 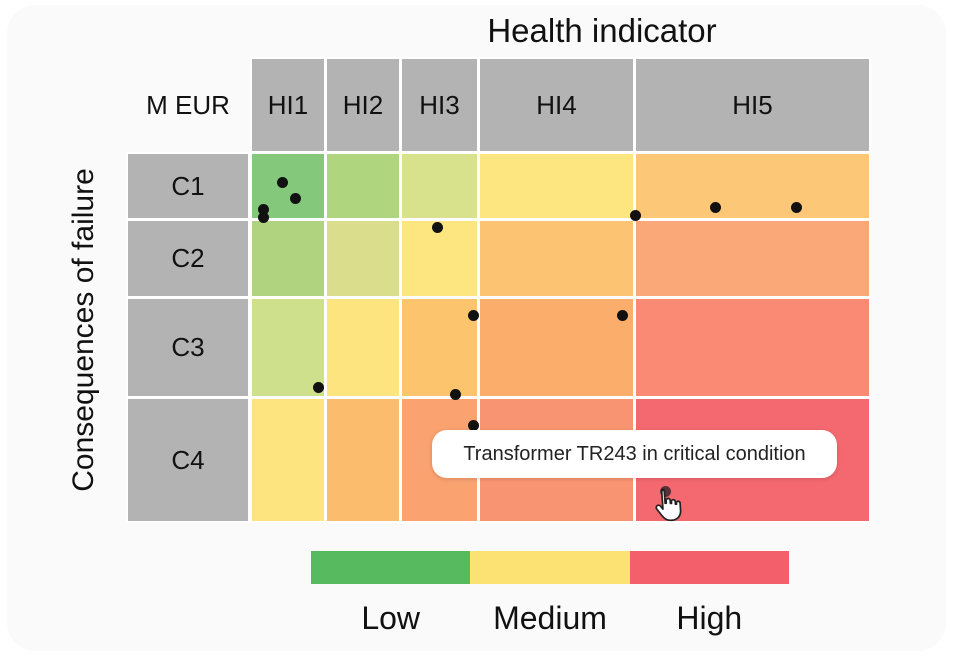 I want to click on cell-hi2-c1, so click(x=363, y=186).